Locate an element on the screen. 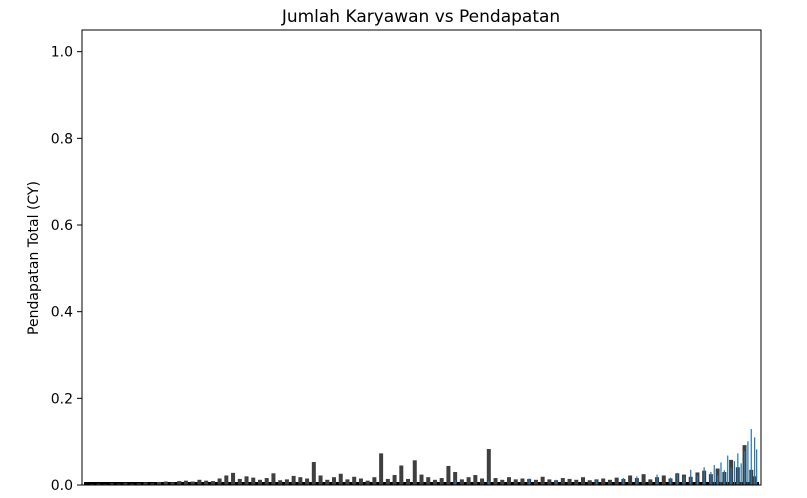  y-tick-label: 0.4 is located at coordinates (62, 313).